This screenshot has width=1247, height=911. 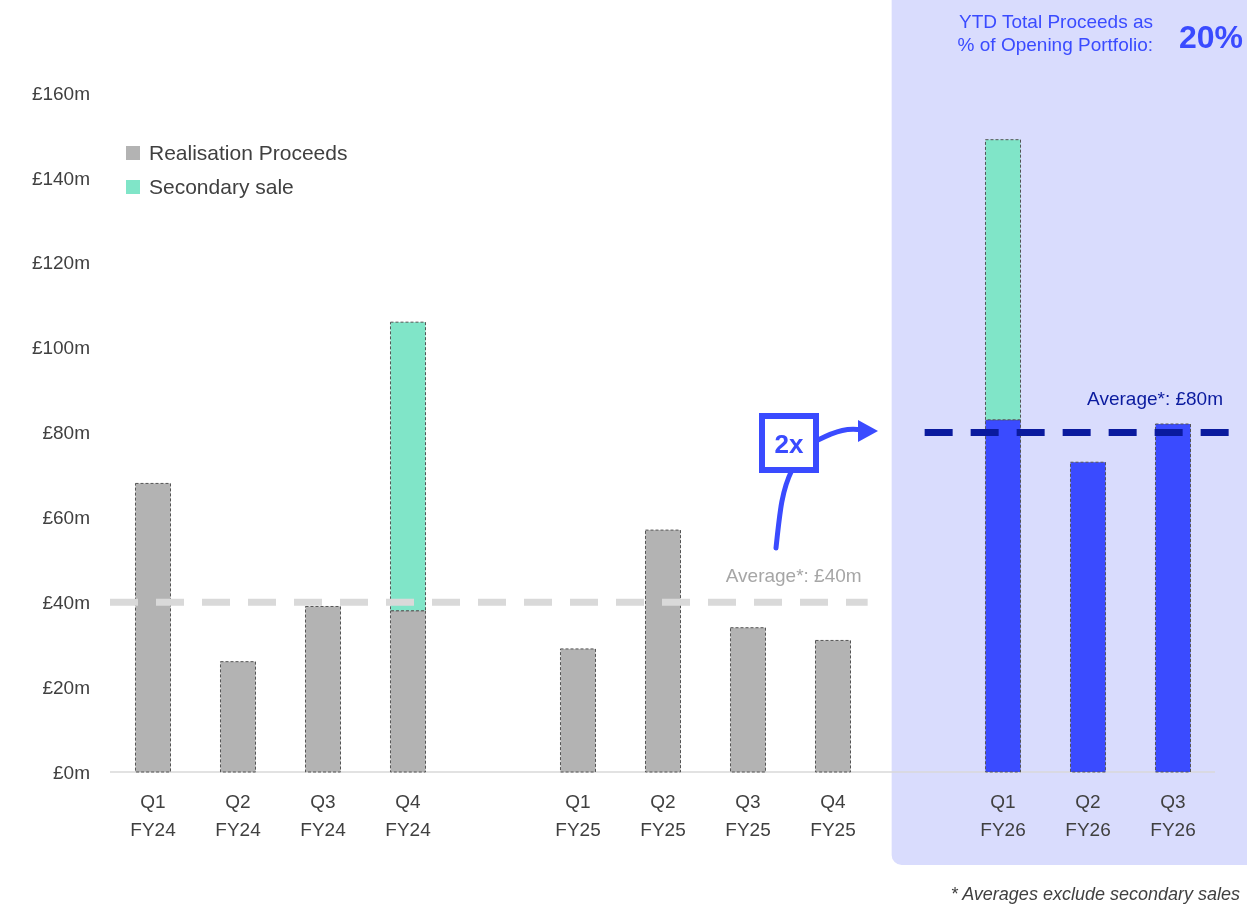 I want to click on annotation: 2x, so click(x=789, y=444).